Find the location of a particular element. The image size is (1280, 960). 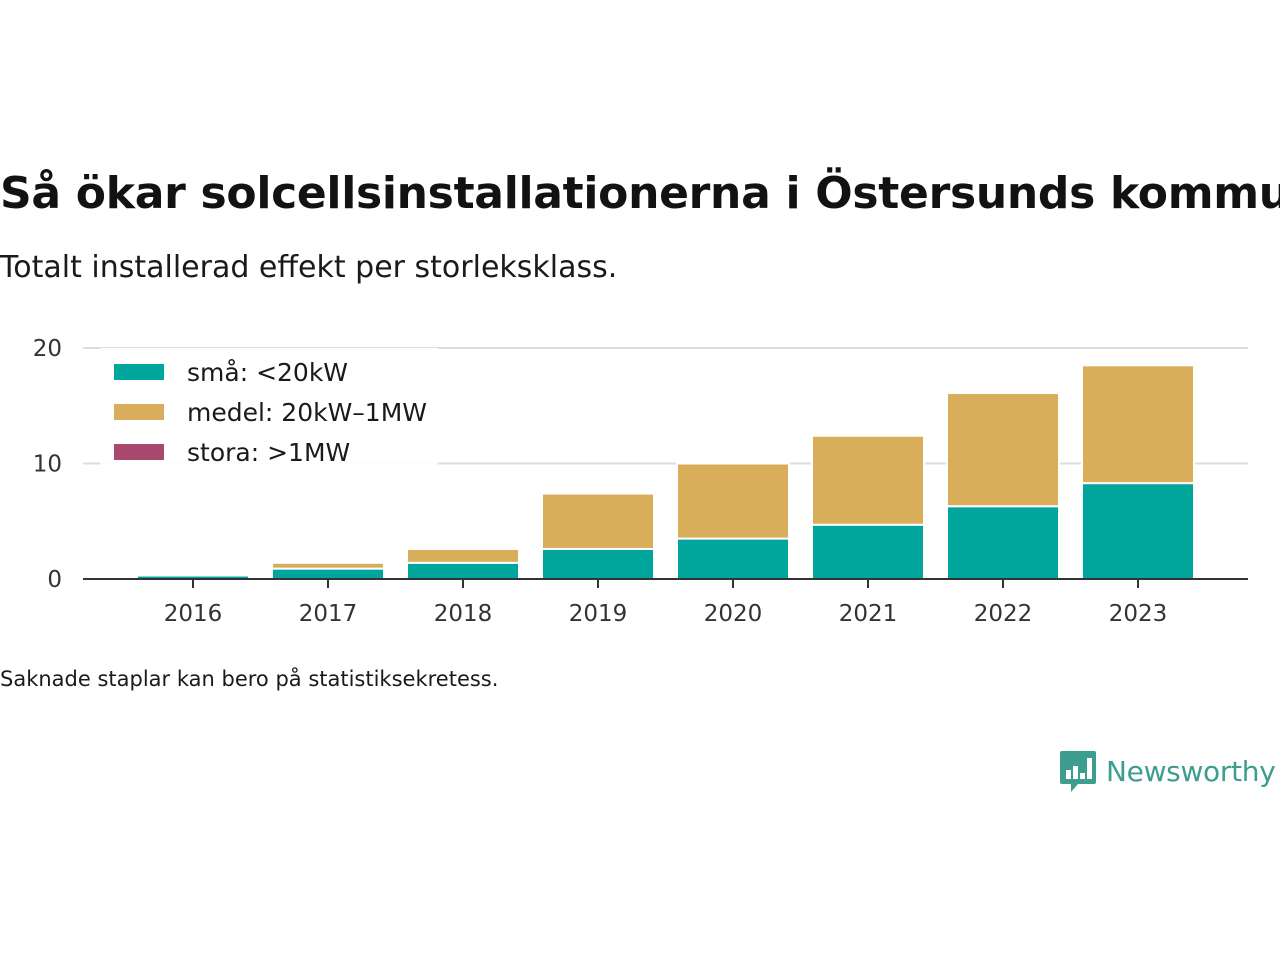

y-tick-label-0: 0 is located at coordinates (54, 580).